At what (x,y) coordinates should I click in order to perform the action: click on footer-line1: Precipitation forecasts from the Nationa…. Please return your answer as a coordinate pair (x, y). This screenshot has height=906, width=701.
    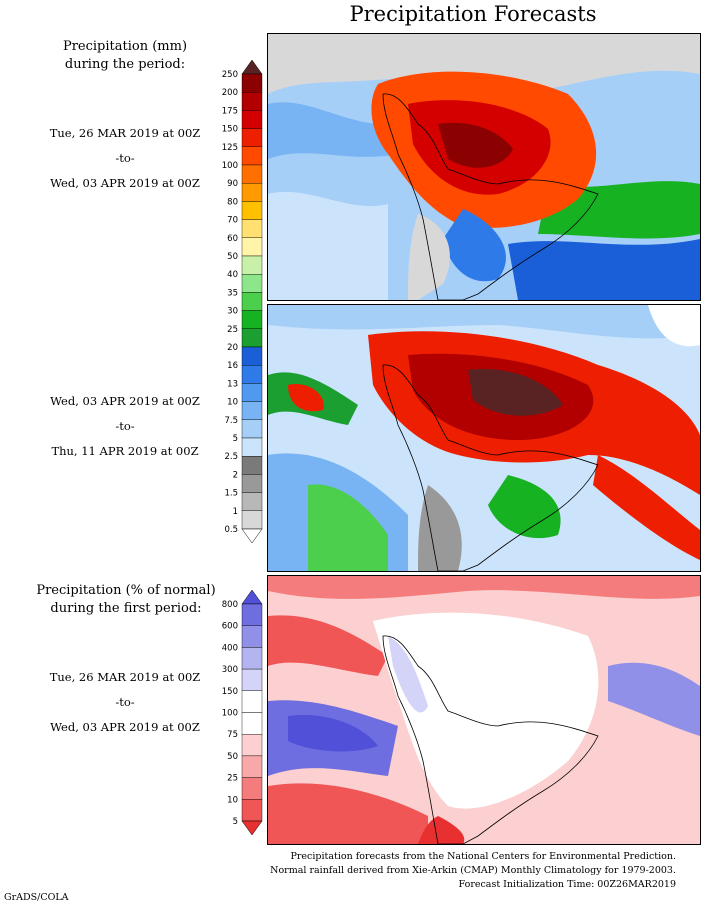
    Looking at the image, I should click on (483, 856).